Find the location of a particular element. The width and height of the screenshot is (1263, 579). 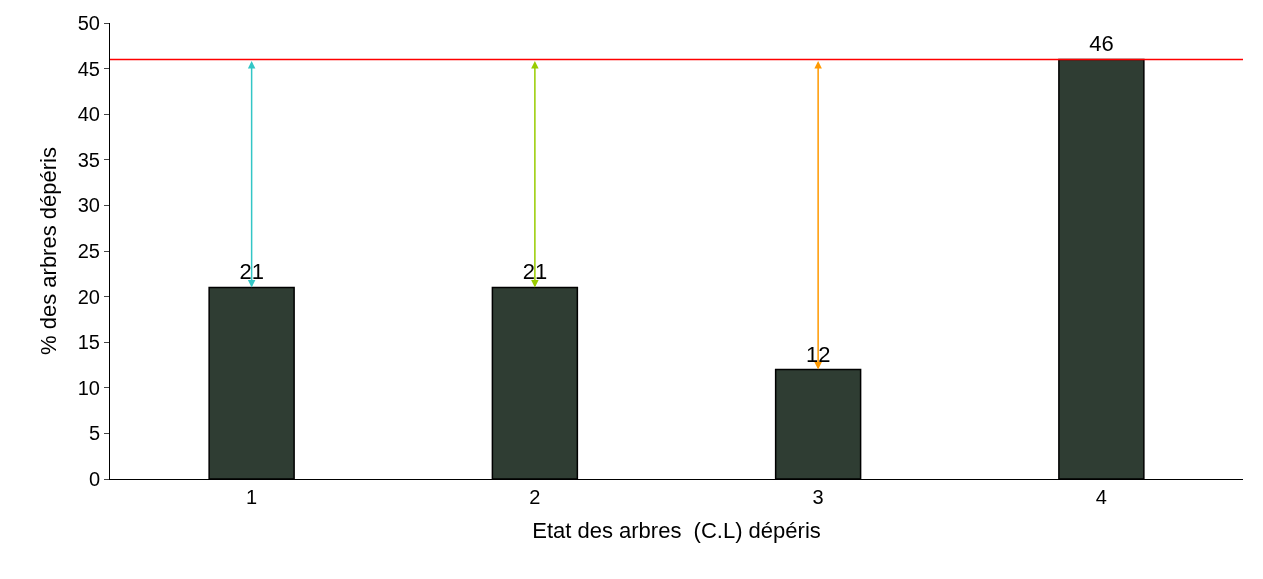

y-tick-label: 50 is located at coordinates (88, 23).